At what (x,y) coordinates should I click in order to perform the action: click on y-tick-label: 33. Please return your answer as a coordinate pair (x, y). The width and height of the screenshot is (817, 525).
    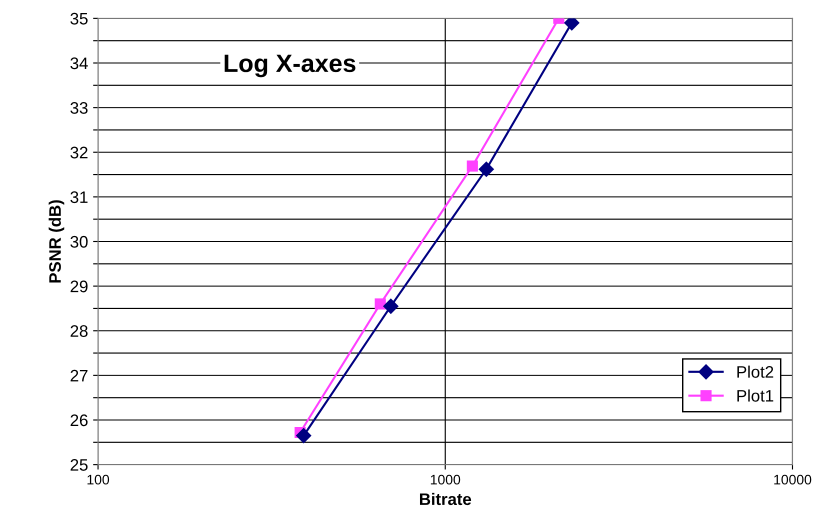
    Looking at the image, I should click on (79, 108).